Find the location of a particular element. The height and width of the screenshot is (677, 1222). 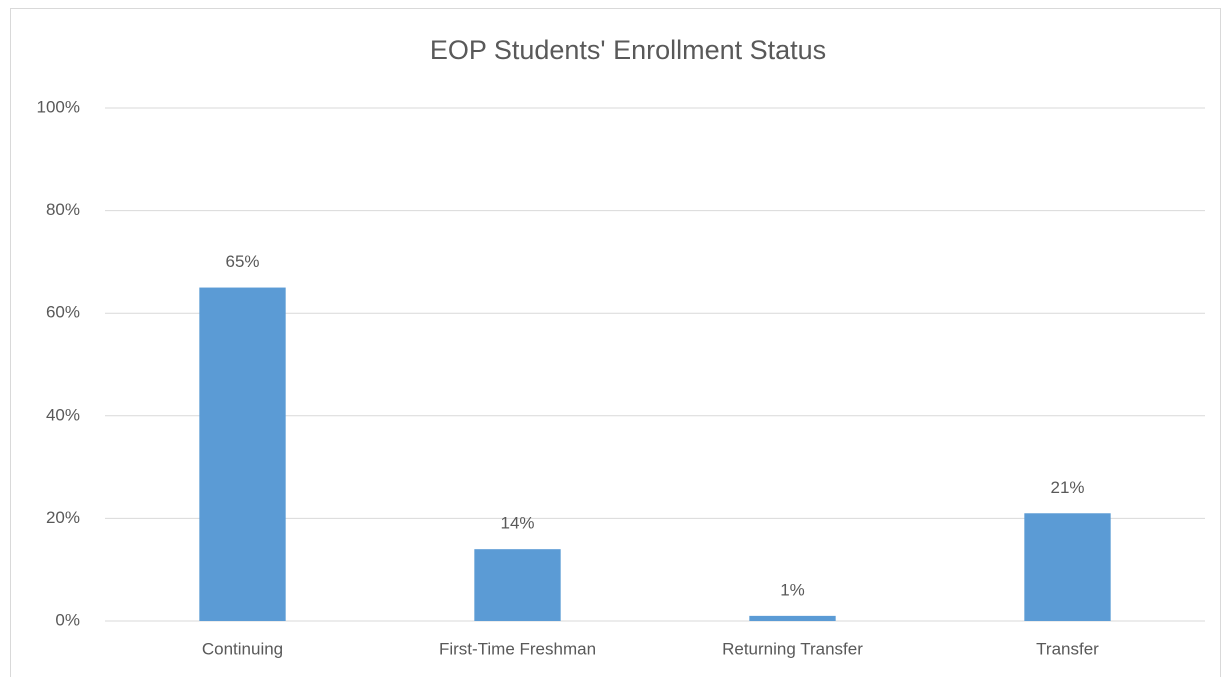

y-tick-label: 80% is located at coordinates (63, 209).